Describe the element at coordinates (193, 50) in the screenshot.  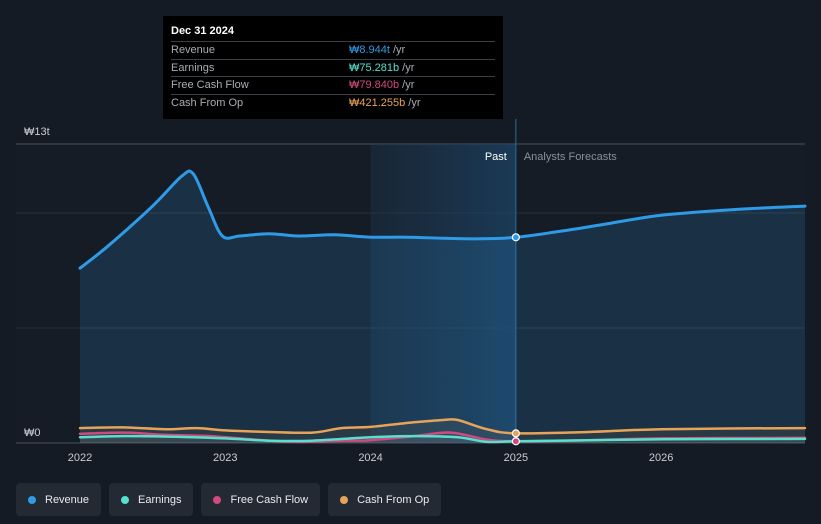
I see `tooltip-label: Revenue` at that location.